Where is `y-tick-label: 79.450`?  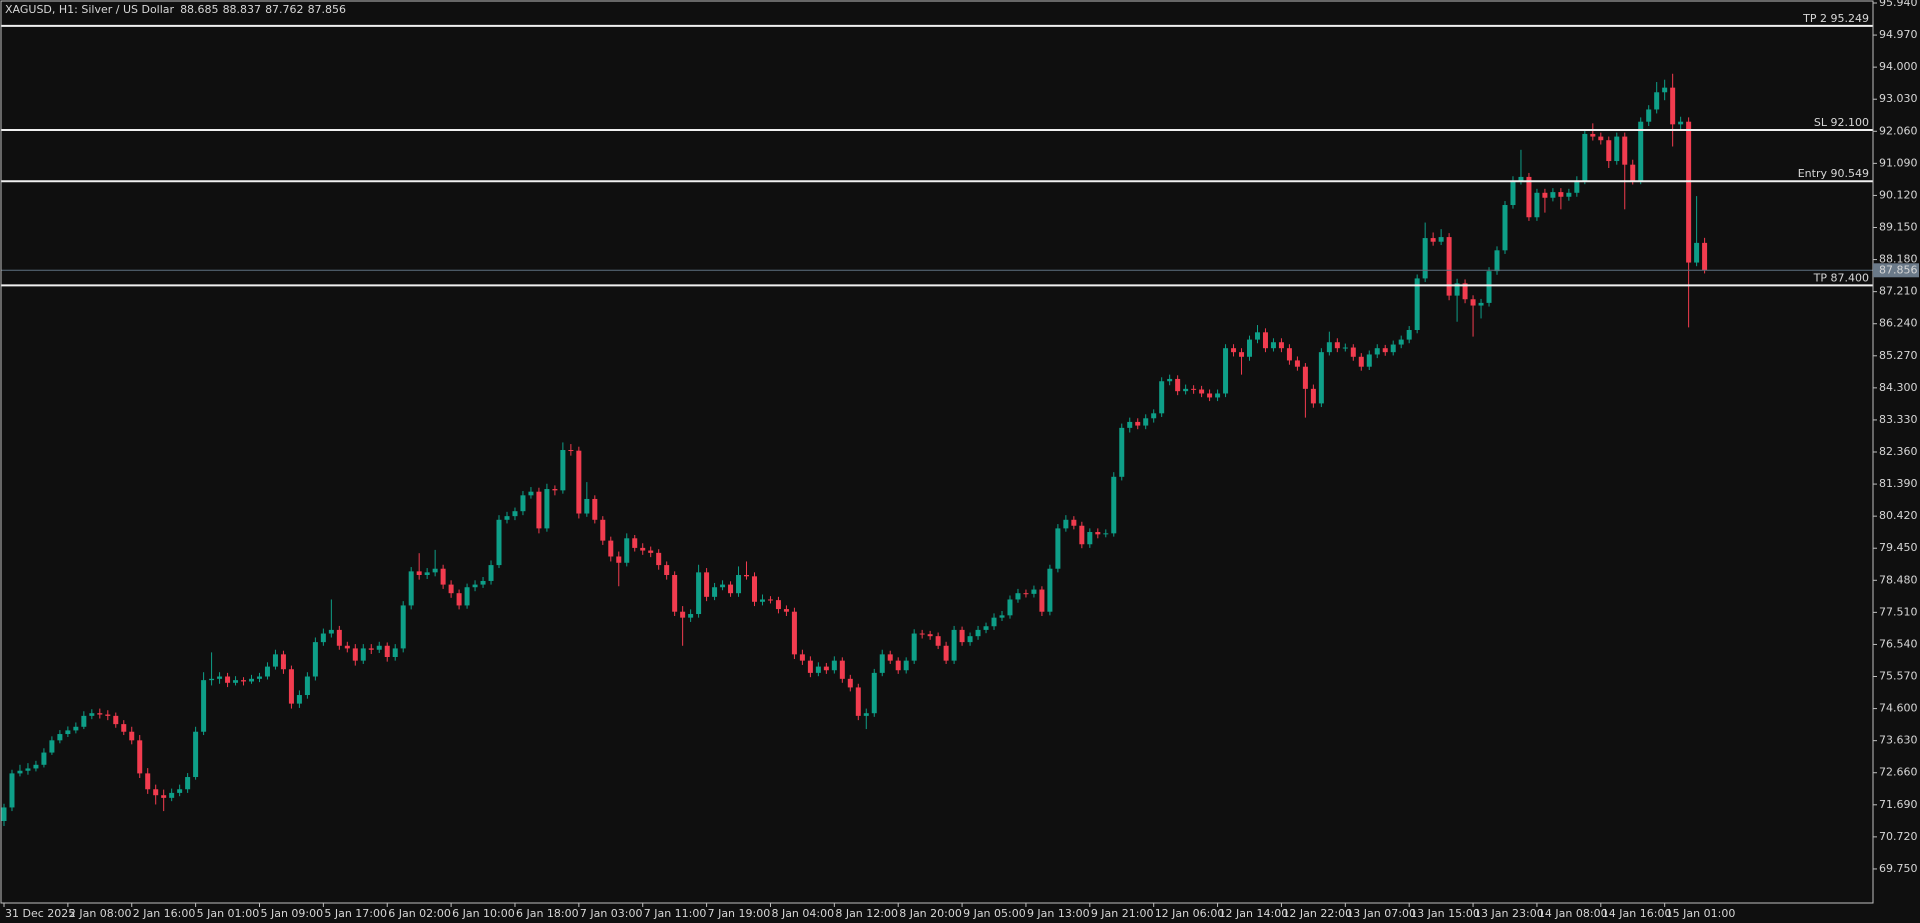
y-tick-label: 79.450 is located at coordinates (1898, 547).